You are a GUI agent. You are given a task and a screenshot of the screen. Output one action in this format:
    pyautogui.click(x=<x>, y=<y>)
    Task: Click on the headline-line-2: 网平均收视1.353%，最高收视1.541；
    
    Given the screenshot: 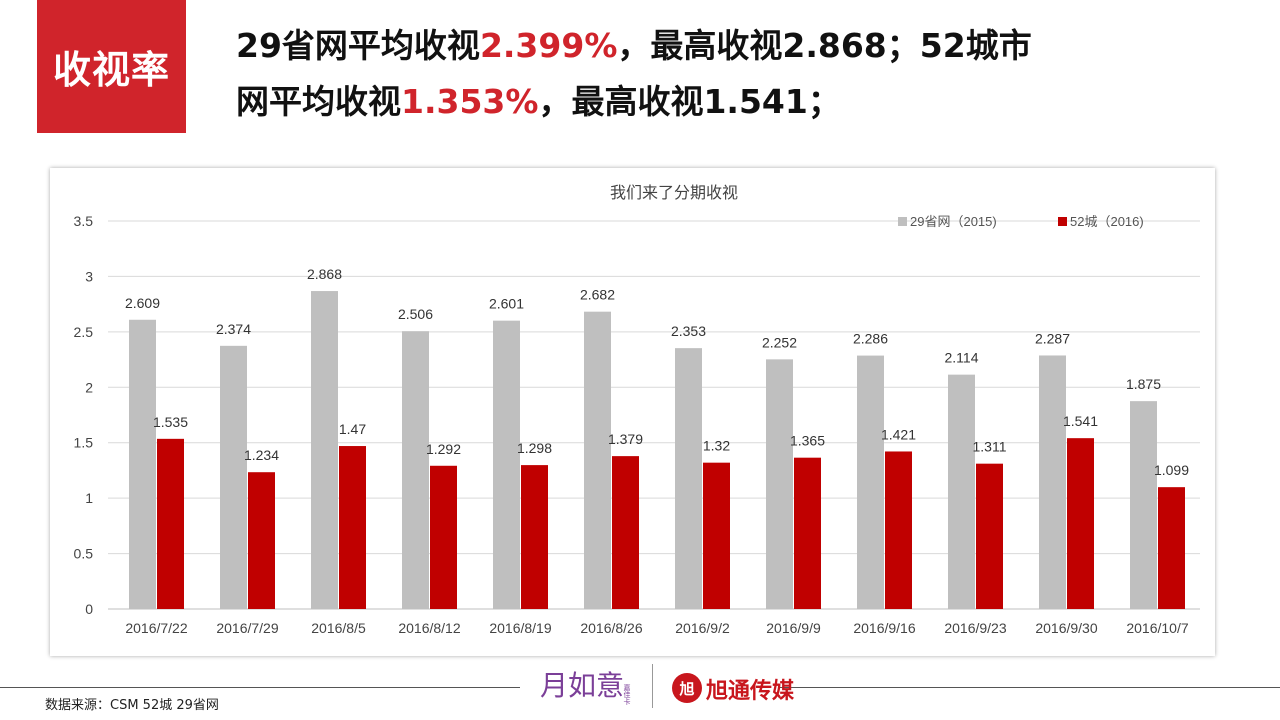 What is the action you would take?
    pyautogui.click(x=751, y=102)
    